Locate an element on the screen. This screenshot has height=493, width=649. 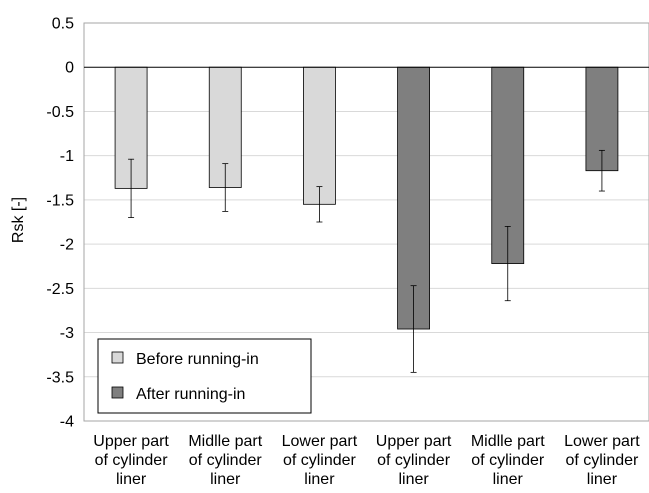
legend-label-after: After running-in is located at coordinates (190, 394).